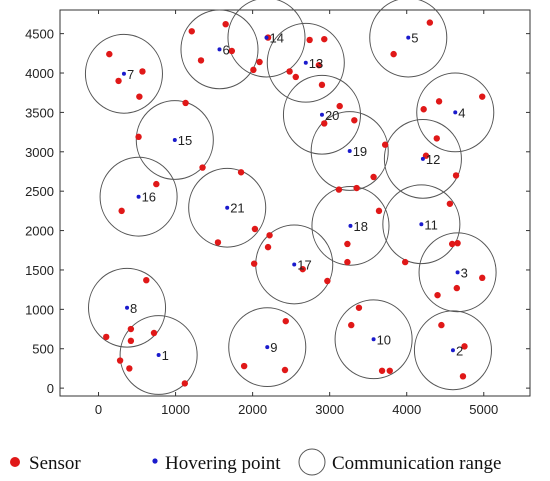 This screenshot has height=481, width=550. What do you see at coordinates (406, 409) in the screenshot?
I see `x-tick-label-4000: 4000` at bounding box center [406, 409].